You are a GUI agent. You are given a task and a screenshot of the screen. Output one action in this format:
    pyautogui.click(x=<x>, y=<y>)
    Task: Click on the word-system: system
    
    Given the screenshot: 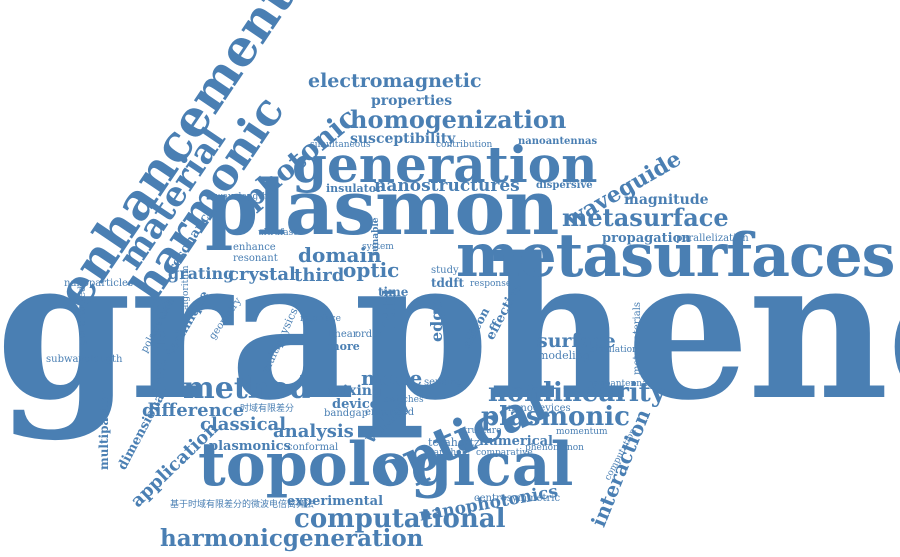 What is the action you would take?
    pyautogui.click(x=378, y=247)
    